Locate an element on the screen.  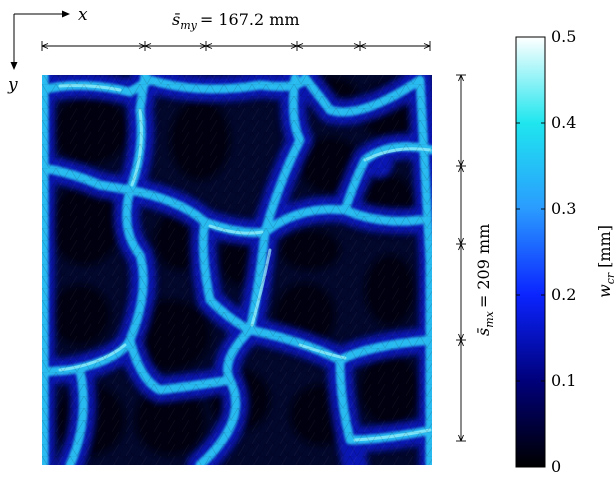
colorbar-tick-label: 0.3 is located at coordinates (563, 208).